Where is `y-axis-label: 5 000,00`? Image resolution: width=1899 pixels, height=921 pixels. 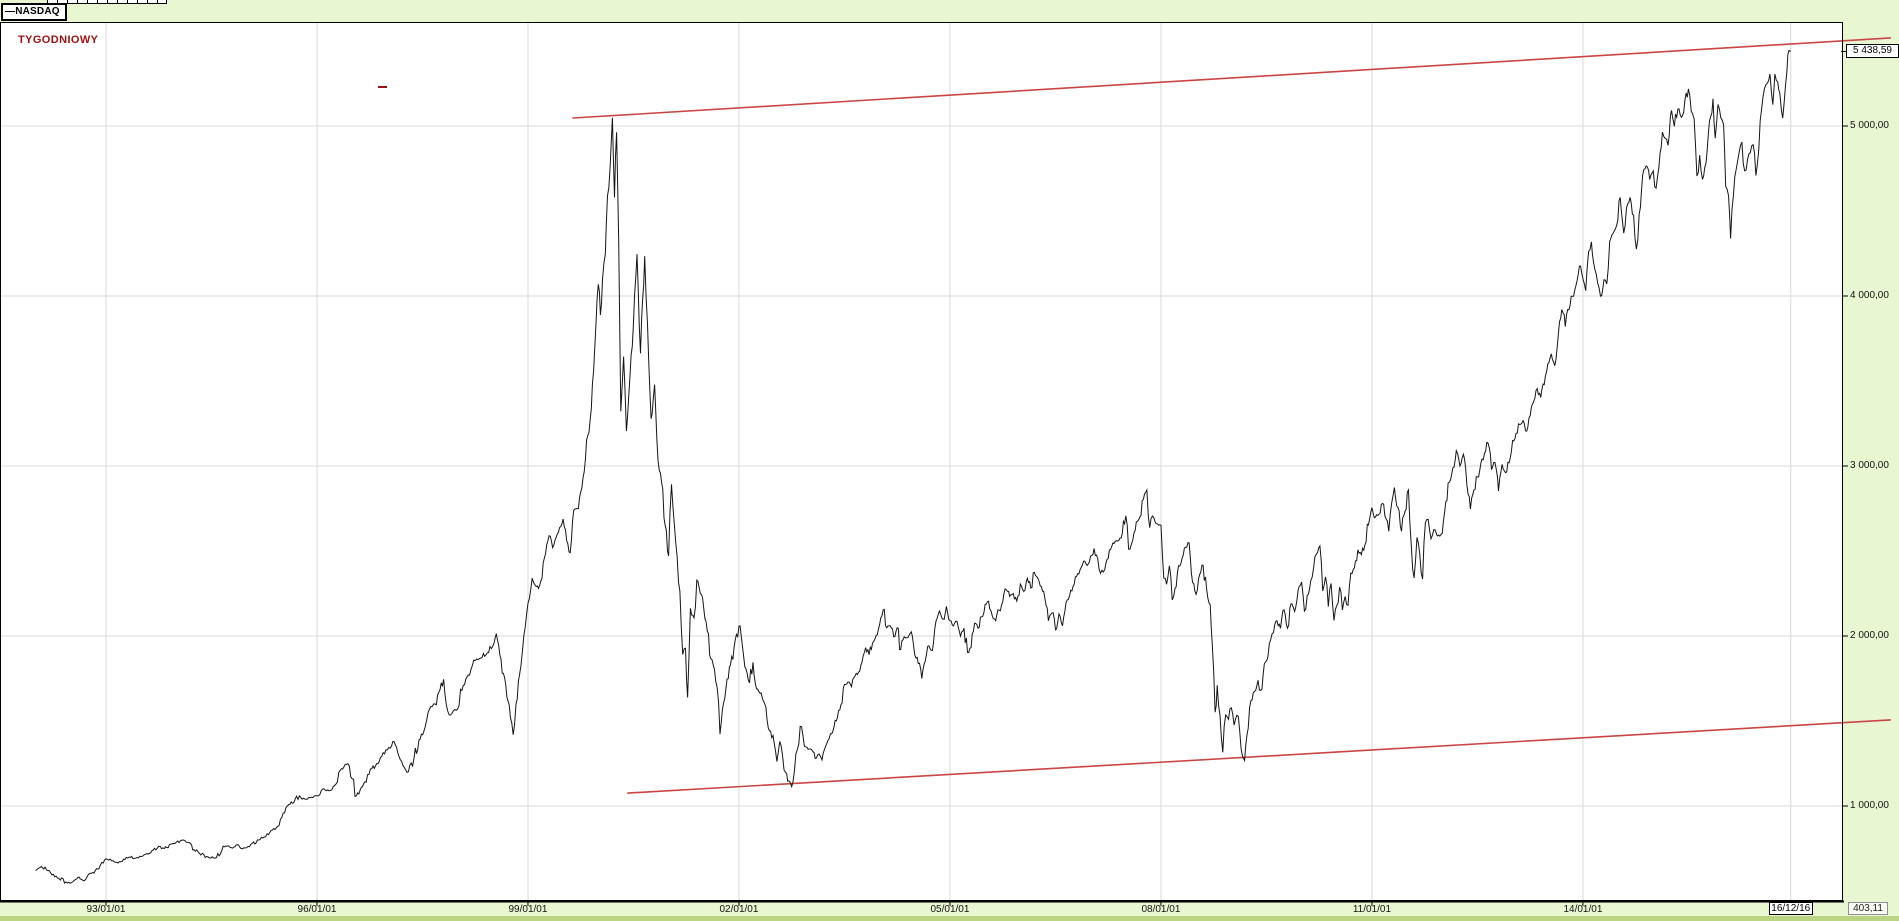
y-axis-label: 5 000,00 is located at coordinates (1869, 125).